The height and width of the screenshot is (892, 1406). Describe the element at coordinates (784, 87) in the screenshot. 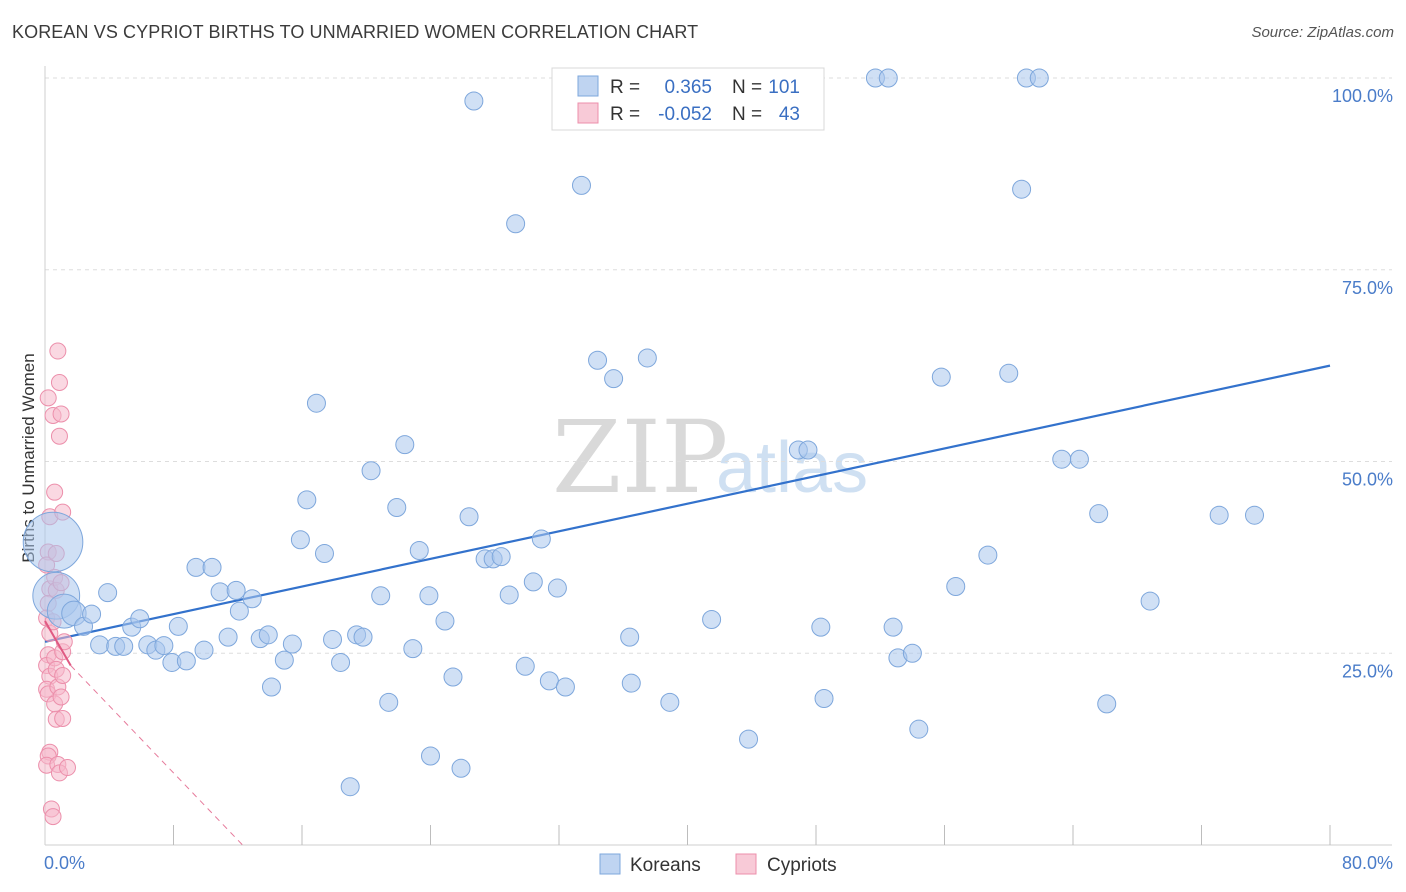

I see `legend-n-value-koreans: 101` at that location.